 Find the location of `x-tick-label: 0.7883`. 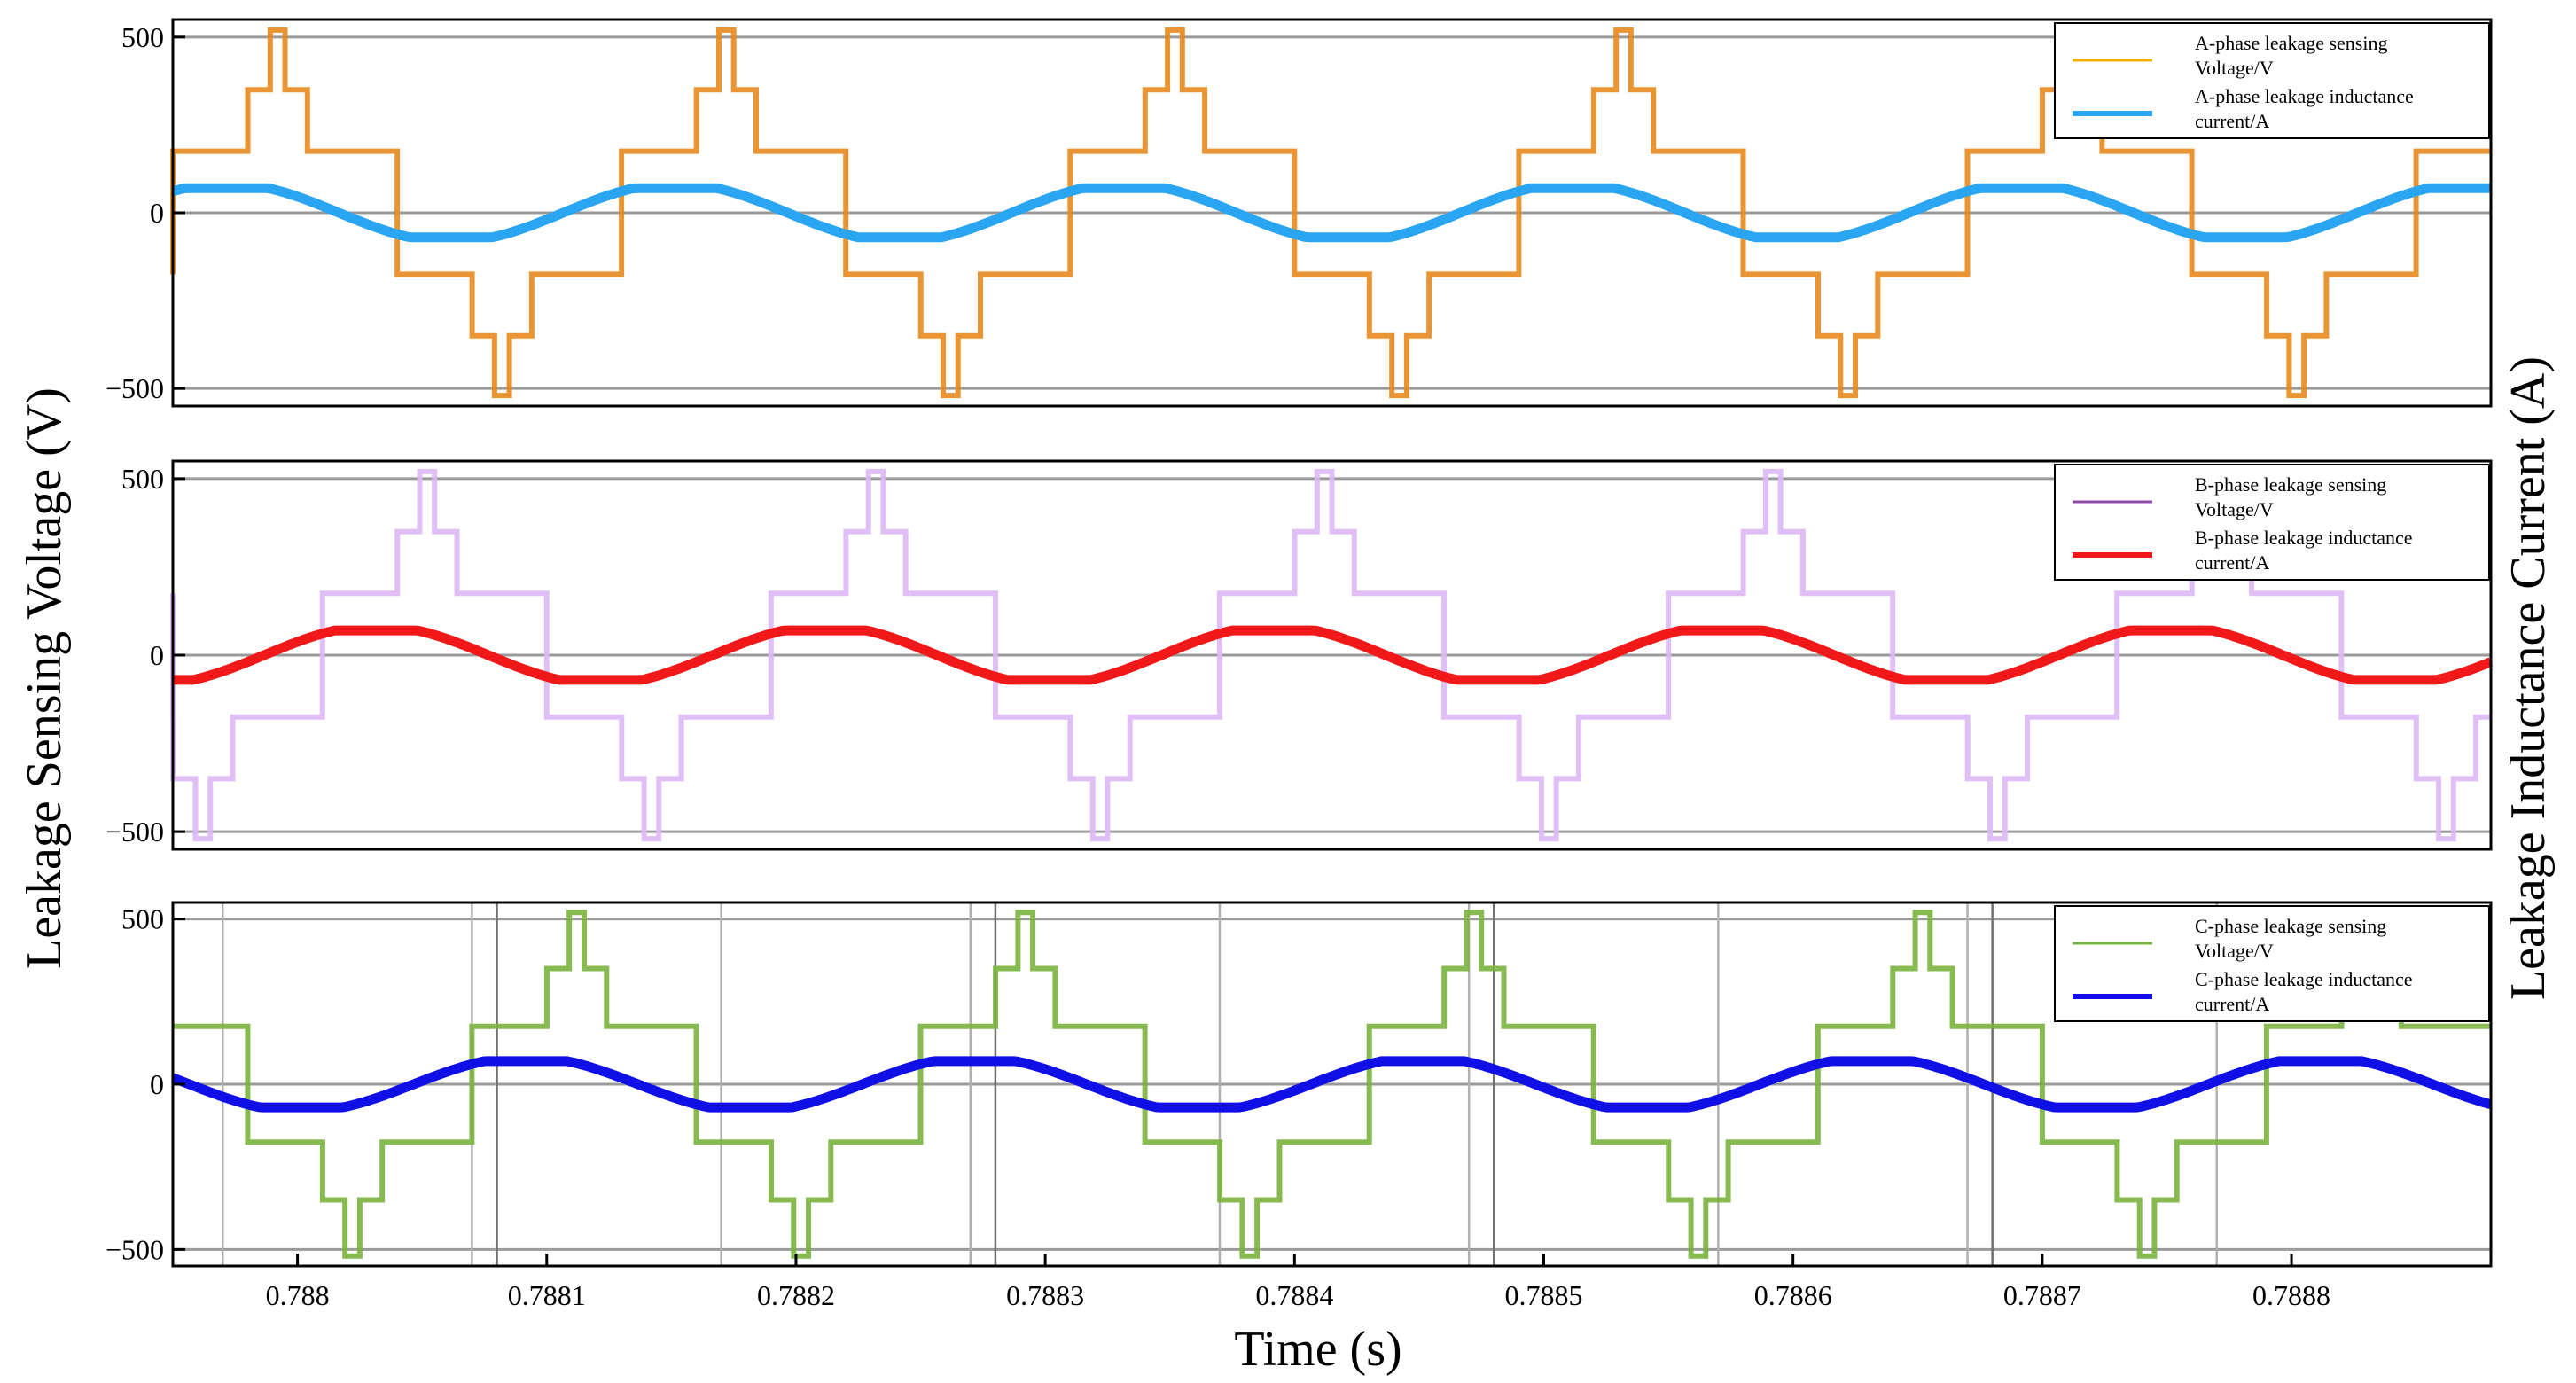

x-tick-label: 0.7883 is located at coordinates (1045, 1295).